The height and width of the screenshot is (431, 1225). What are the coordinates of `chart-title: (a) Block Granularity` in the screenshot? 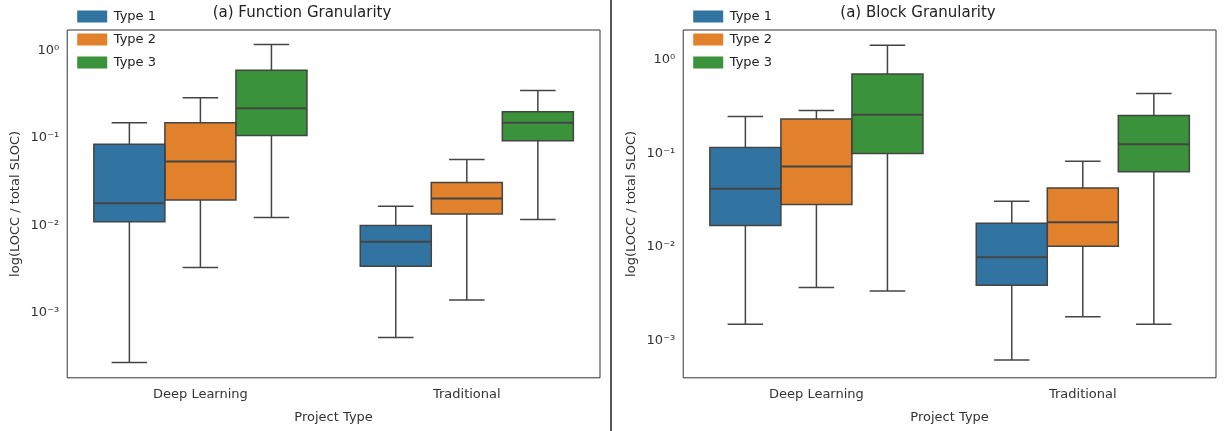 It's located at (918, 11).